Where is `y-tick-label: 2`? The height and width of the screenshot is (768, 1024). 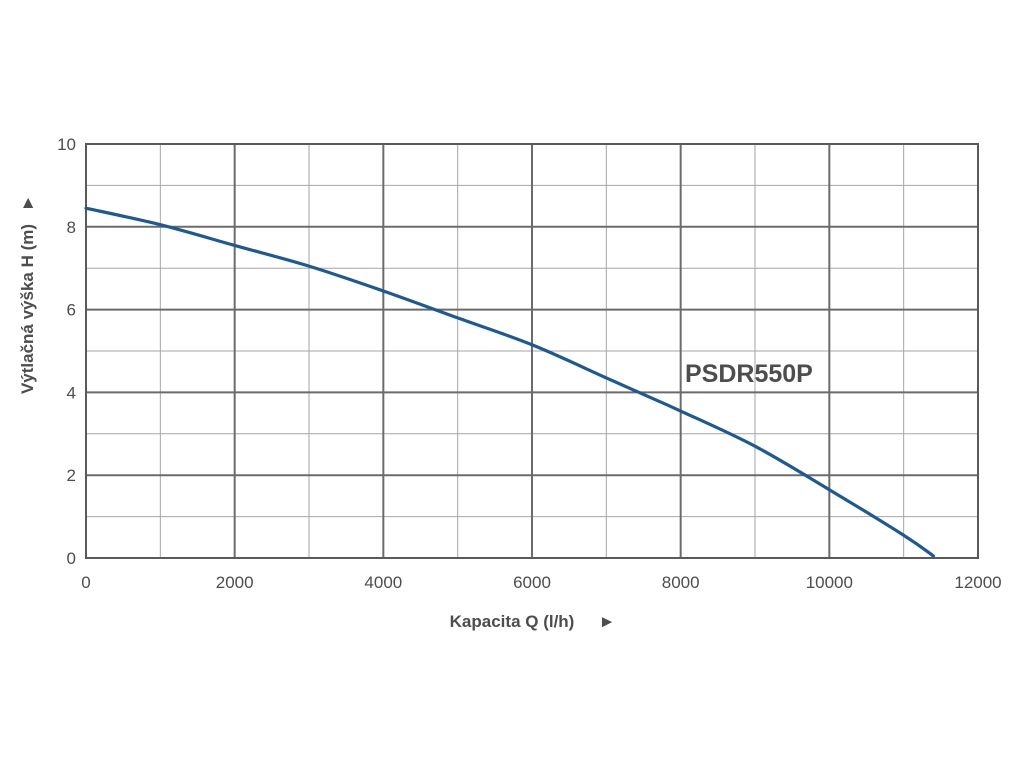
y-tick-label: 2 is located at coordinates (71, 475).